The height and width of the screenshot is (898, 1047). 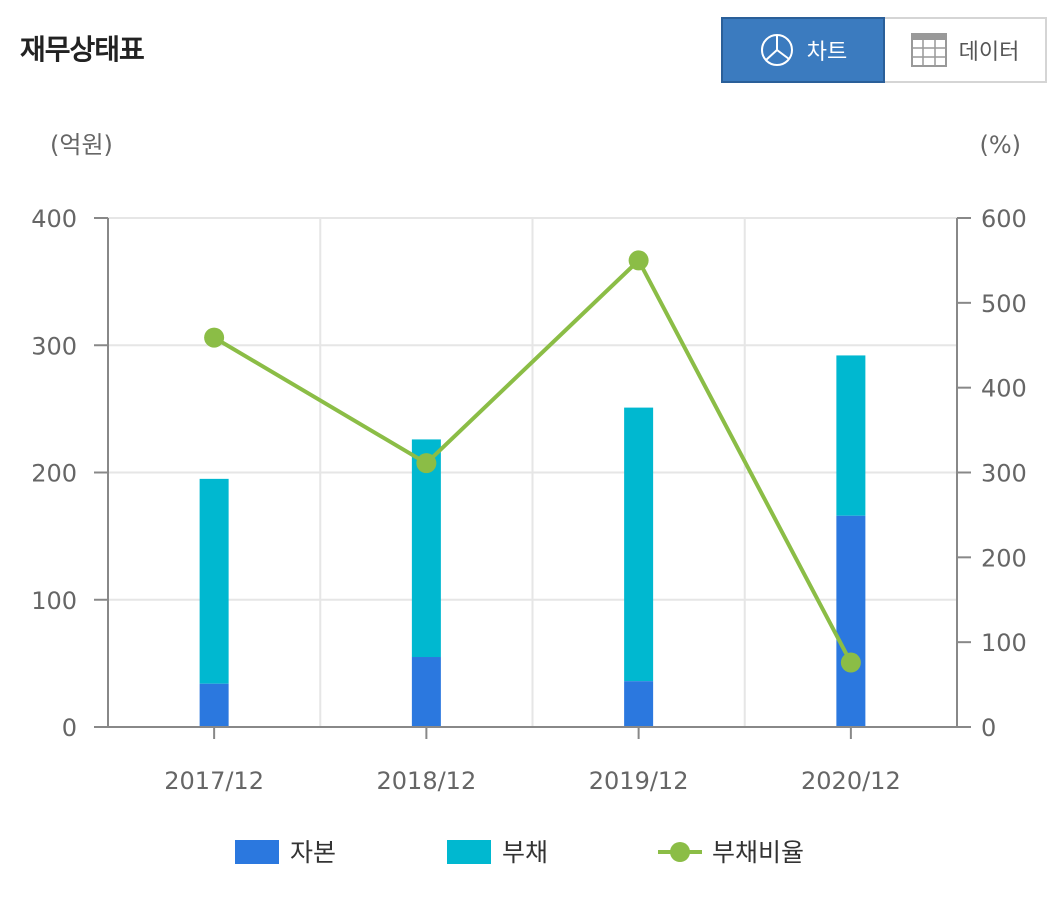 I want to click on data-view-label: 데이터, so click(x=989, y=52).